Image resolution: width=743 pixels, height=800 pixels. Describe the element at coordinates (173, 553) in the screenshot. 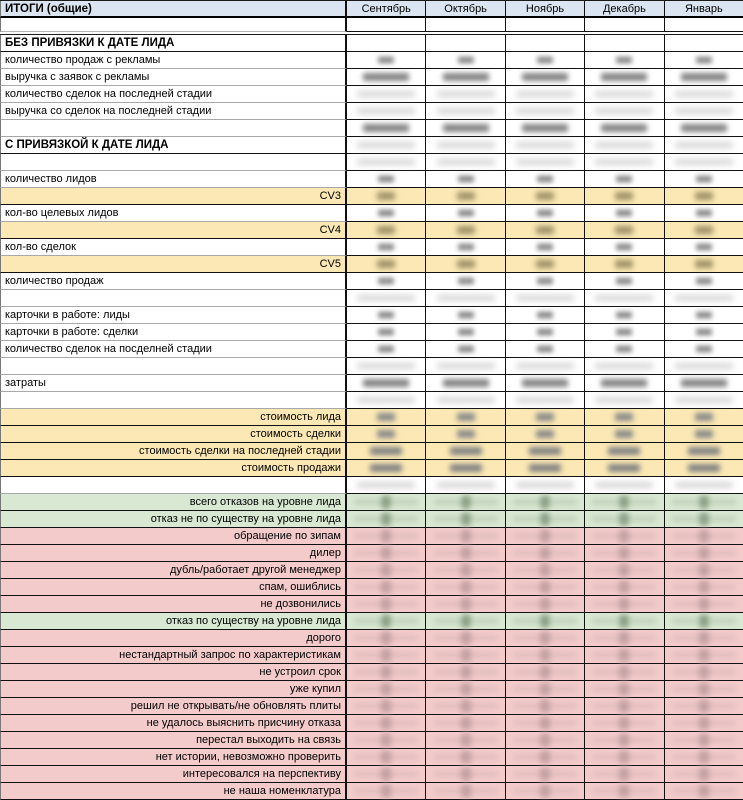

I see `row-label: дилер` at that location.